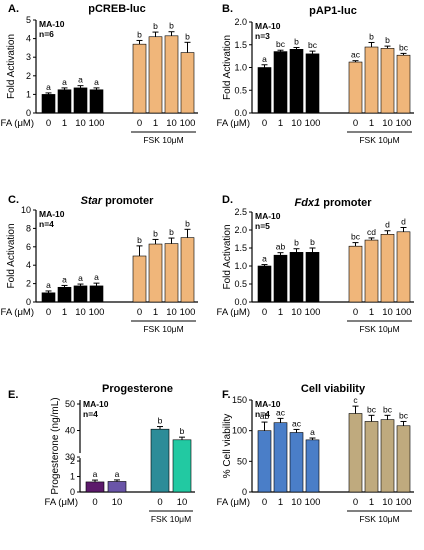 The image size is (424, 550). Describe the element at coordinates (262, 36) in the screenshot. I see `info-label: n=3` at that location.